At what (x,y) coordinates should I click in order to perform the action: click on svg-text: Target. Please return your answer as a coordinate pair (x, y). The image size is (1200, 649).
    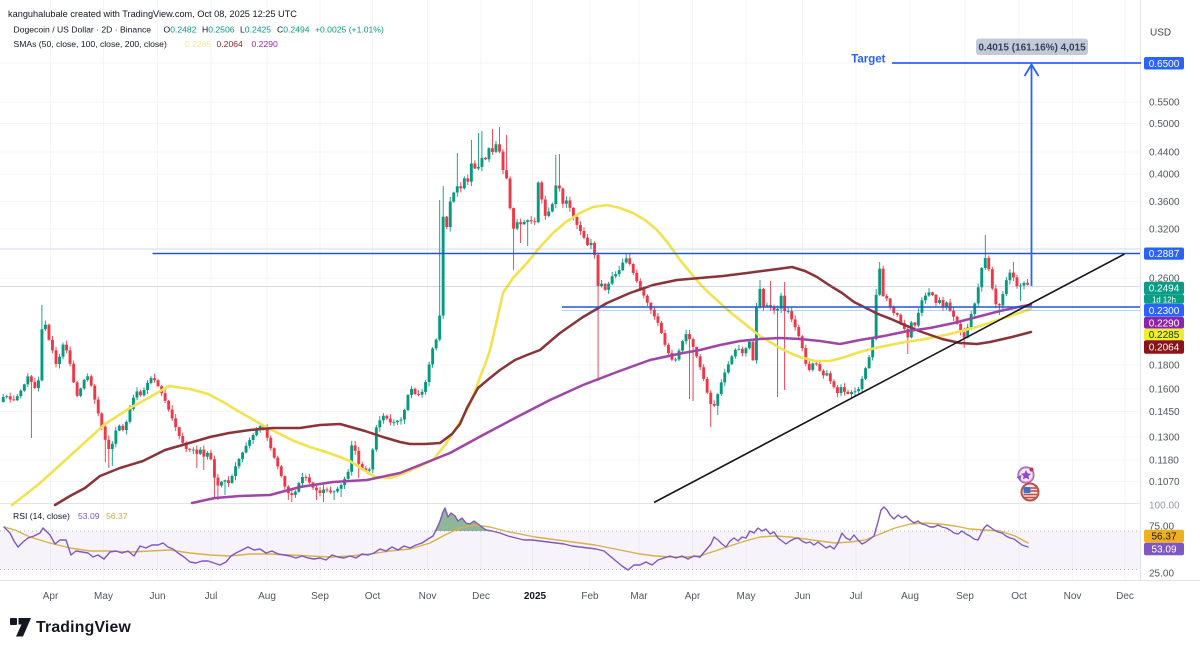
    Looking at the image, I should click on (868, 60).